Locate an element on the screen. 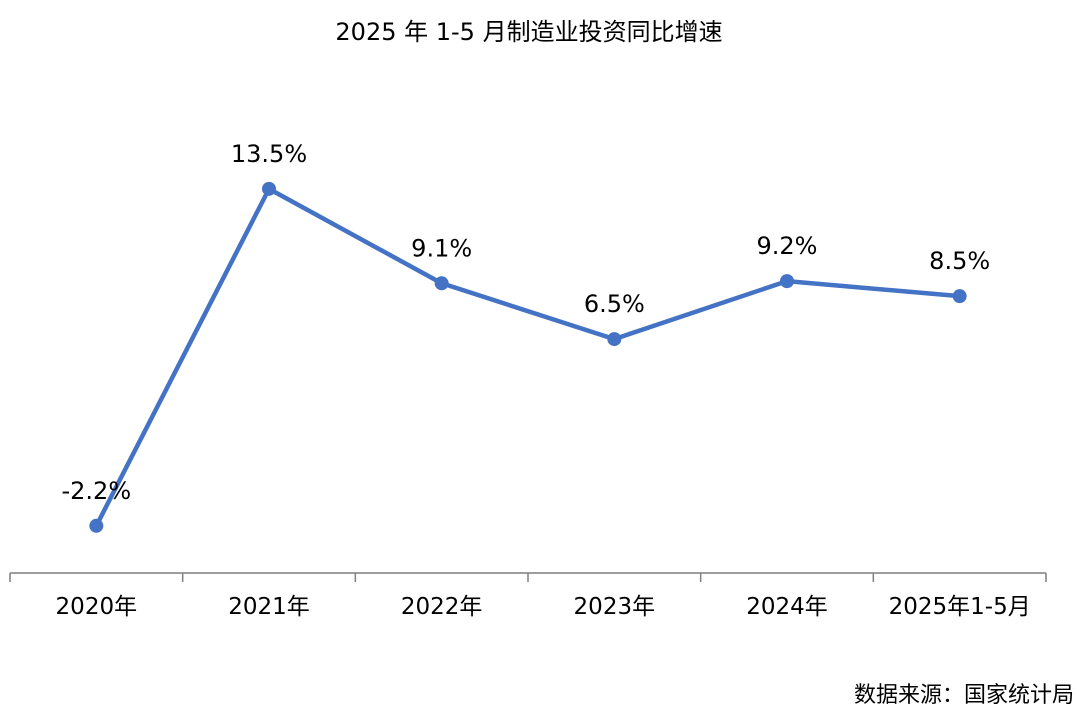 This screenshot has width=1080, height=717. data-label: -2.2% is located at coordinates (97, 491).